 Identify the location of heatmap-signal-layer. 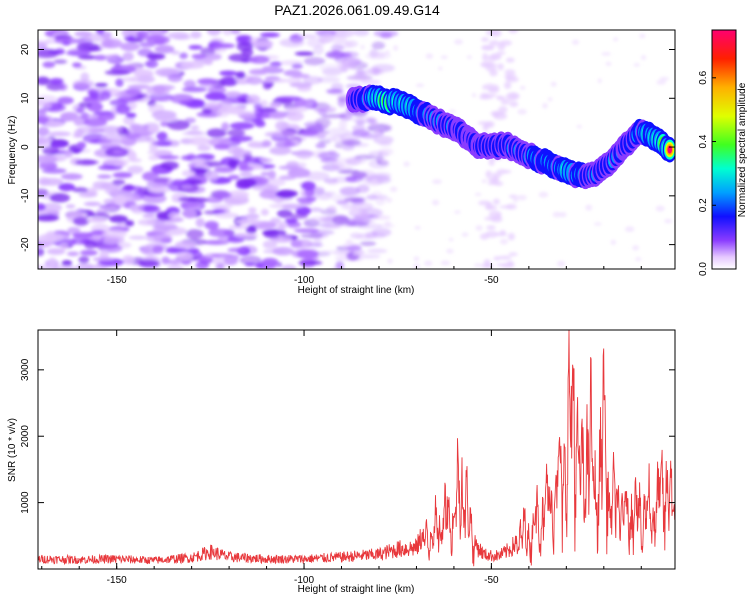
(510, 137).